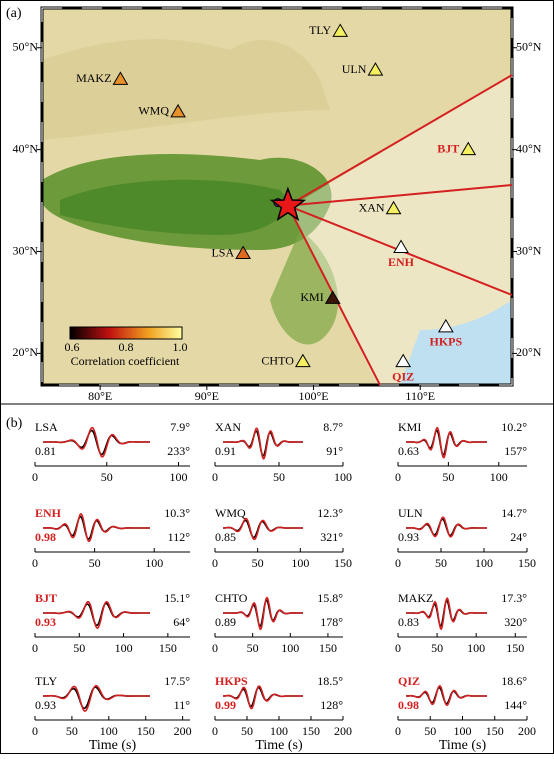 Image resolution: width=554 pixels, height=759 pixels. What do you see at coordinates (354, 69) in the screenshot?
I see `station-label: ULN` at bounding box center [354, 69].